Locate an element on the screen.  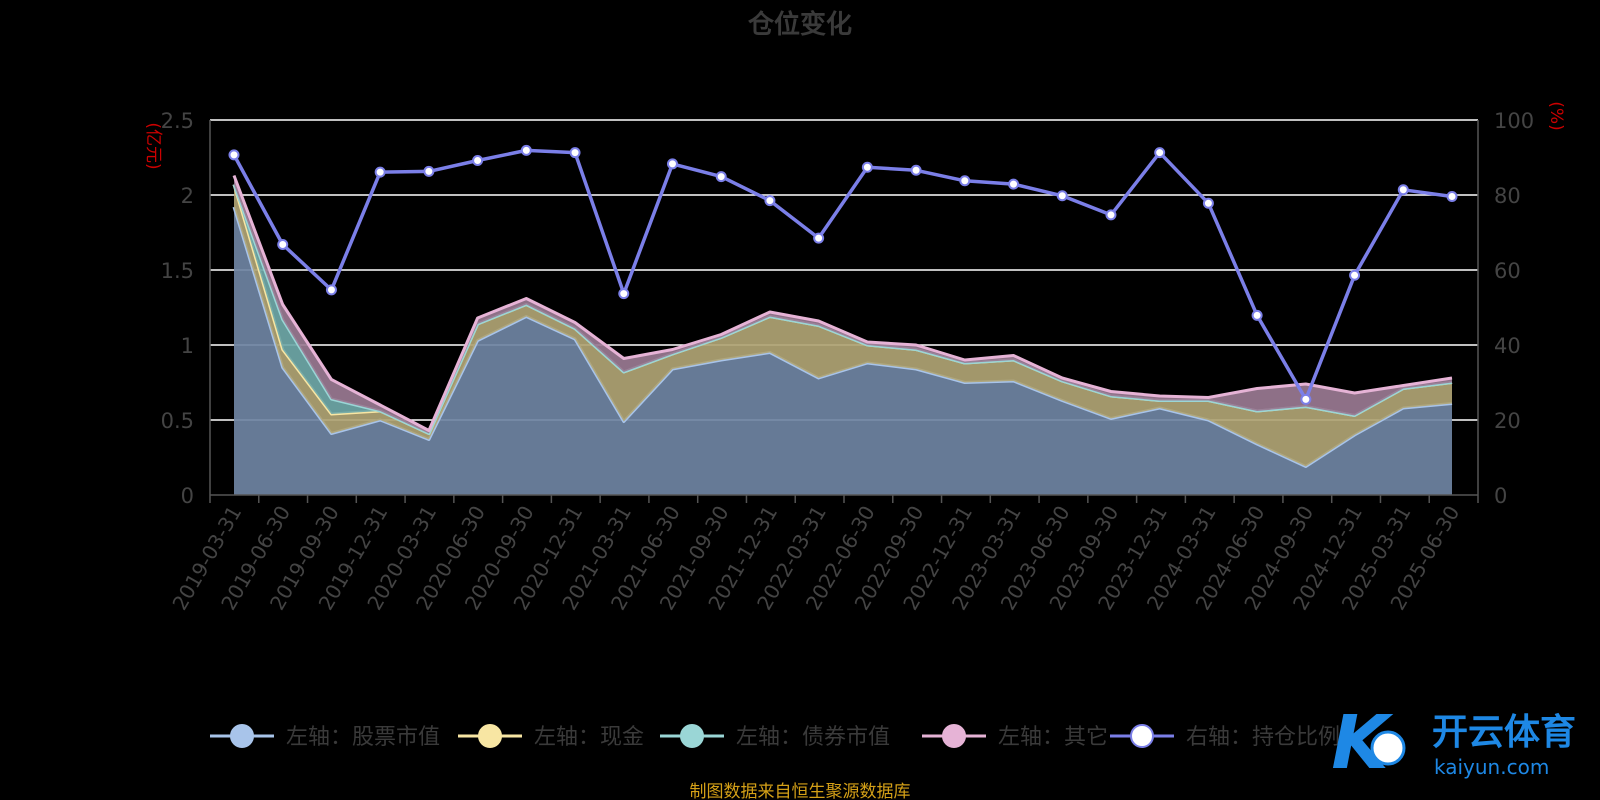
watermark-k-mark: K is located at coordinates (1362, 743).